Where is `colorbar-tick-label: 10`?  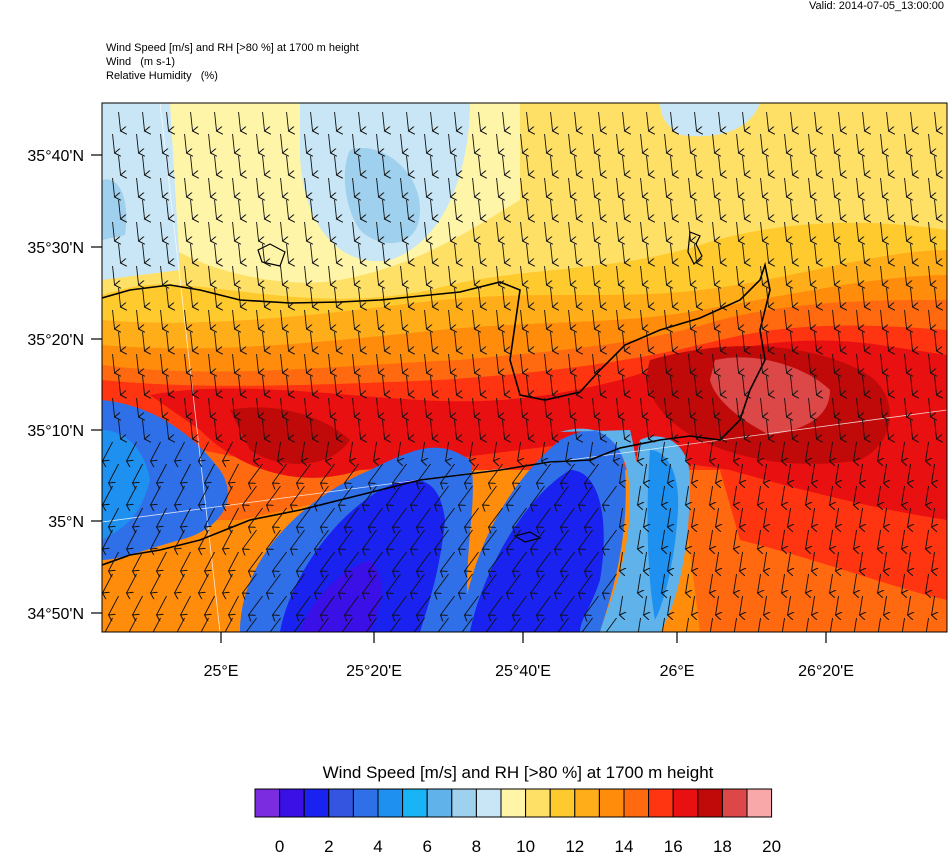 colorbar-tick-label: 10 is located at coordinates (525, 845).